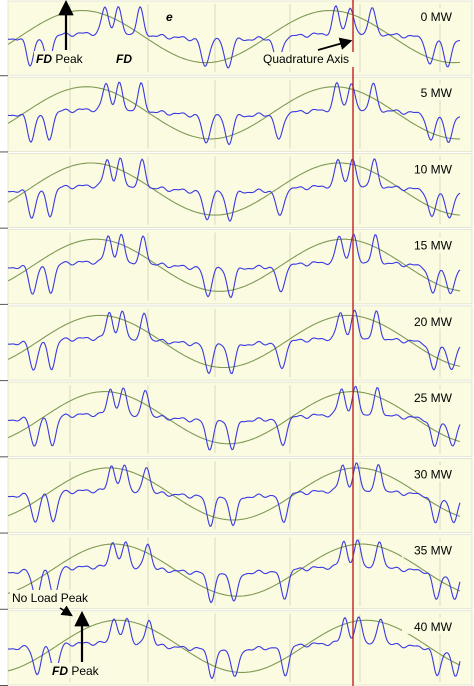 This screenshot has width=474, height=686. I want to click on panel-label: 5 MW, so click(437, 93).